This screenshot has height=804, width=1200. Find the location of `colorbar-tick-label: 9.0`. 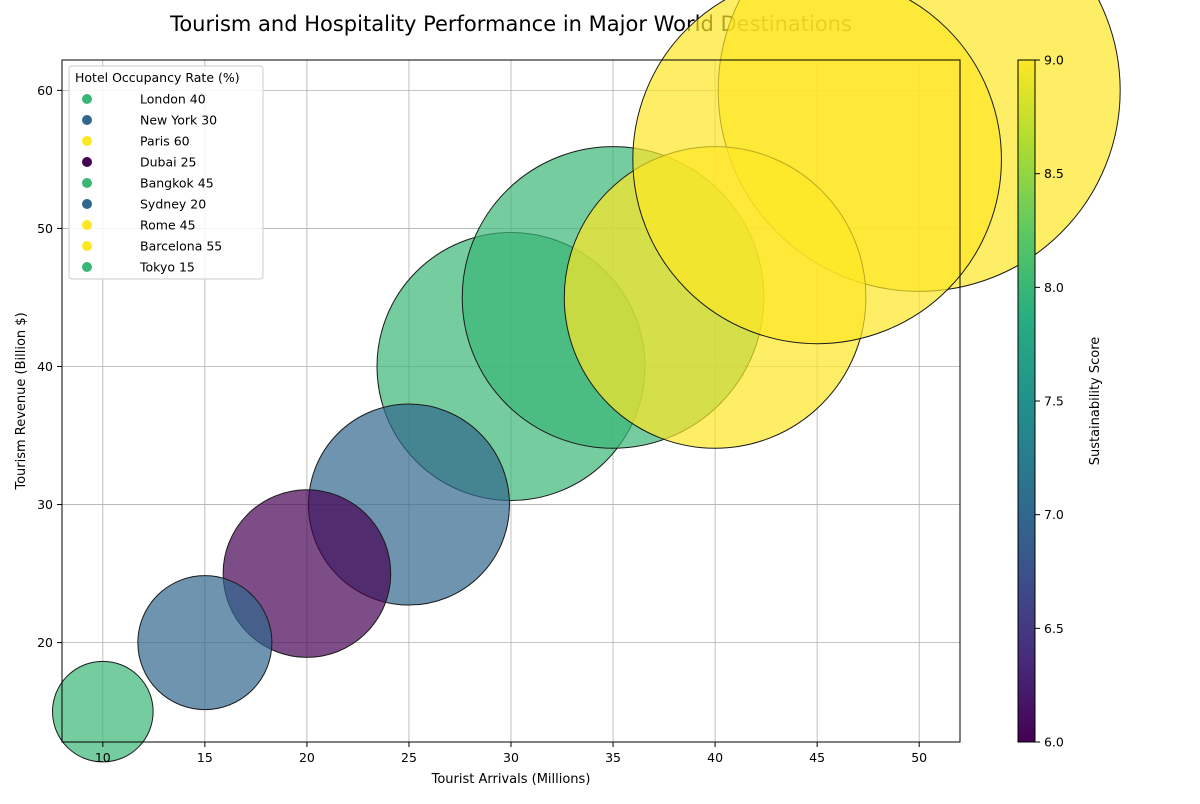

colorbar-tick-label: 9.0 is located at coordinates (1054, 60).